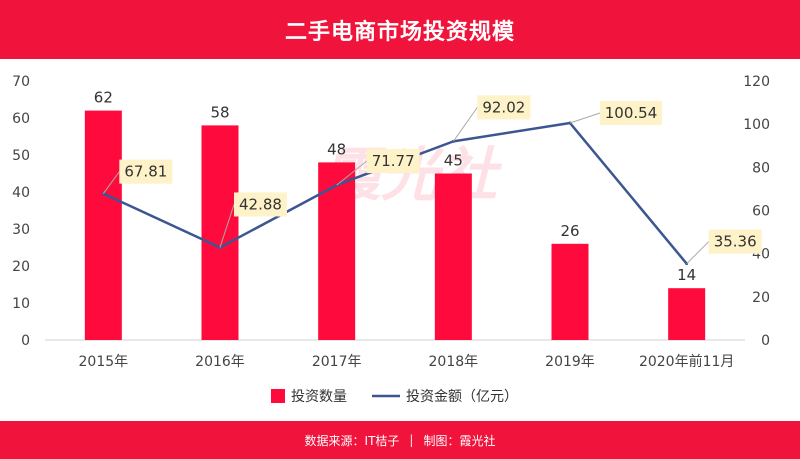 The image size is (800, 459). What do you see at coordinates (319, 397) in the screenshot?
I see `legend-label-bar: 投资数量` at bounding box center [319, 397].